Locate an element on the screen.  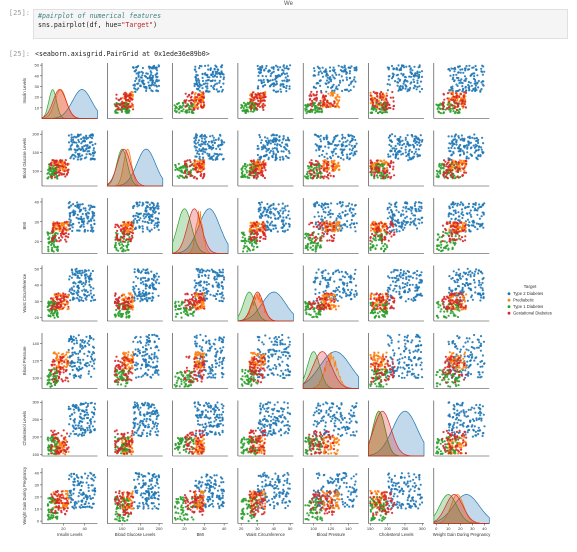
y-tick-label: 10 is located at coordinates (37, 107).